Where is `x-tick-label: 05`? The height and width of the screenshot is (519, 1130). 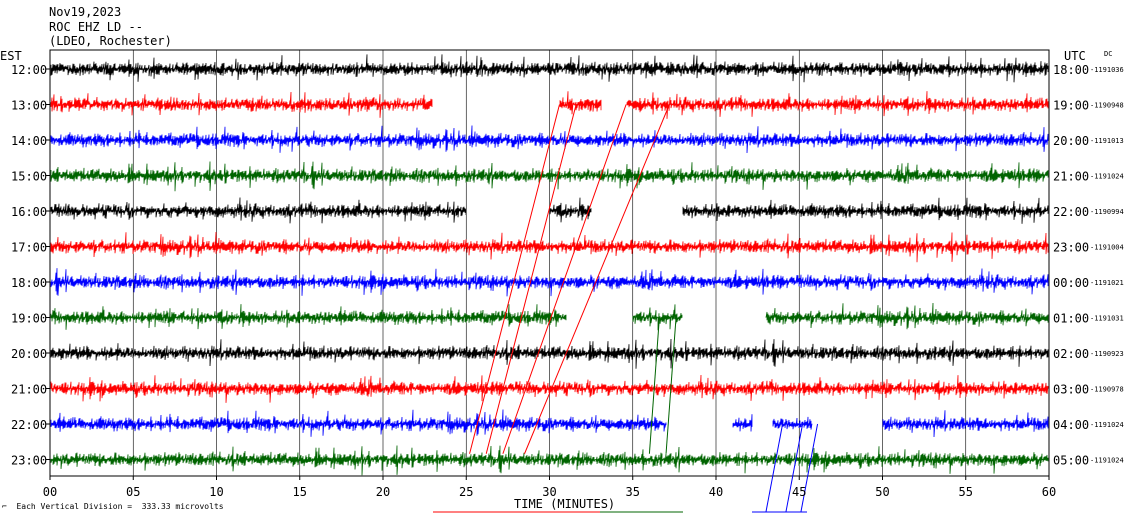
x-tick-label: 05 is located at coordinates (133, 492).